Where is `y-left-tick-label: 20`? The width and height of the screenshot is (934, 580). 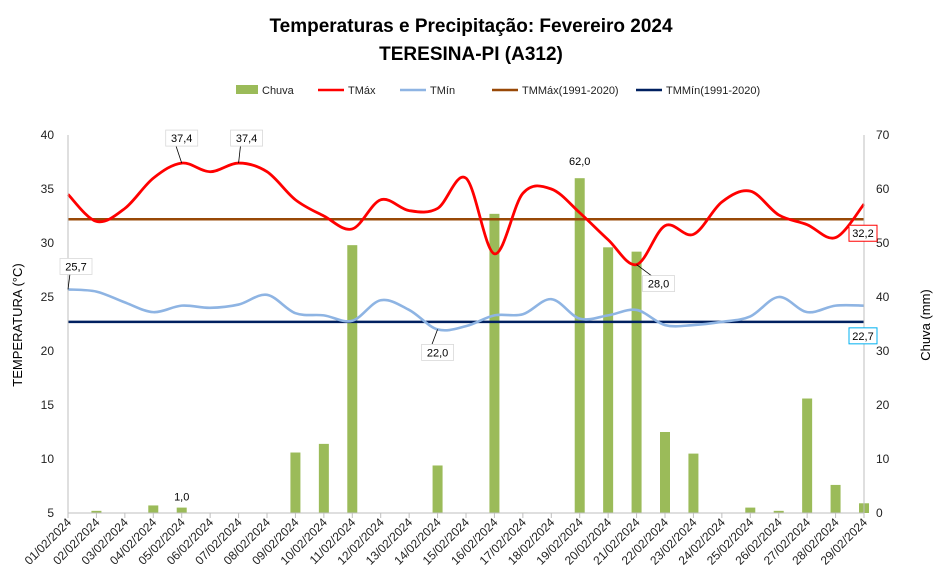 y-left-tick-label: 20 is located at coordinates (48, 351).